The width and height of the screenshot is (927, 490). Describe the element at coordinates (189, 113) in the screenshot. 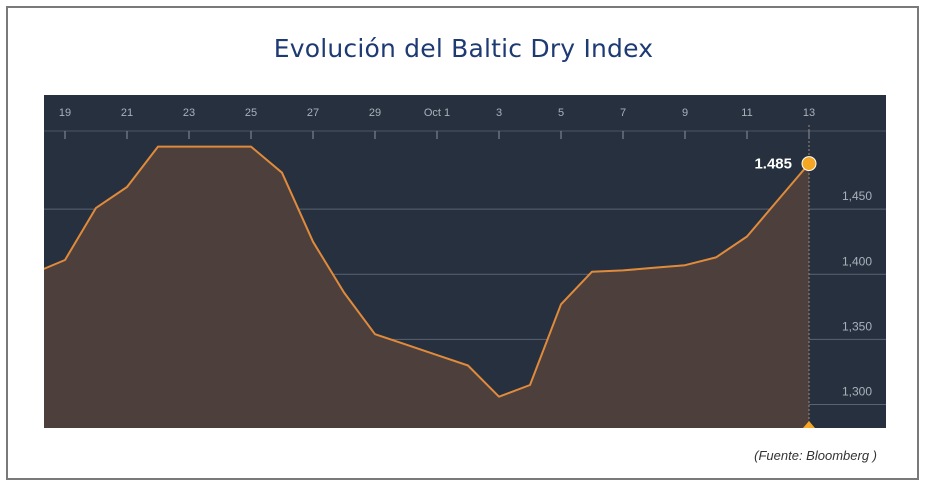

I see `x-tick-label: 23` at that location.